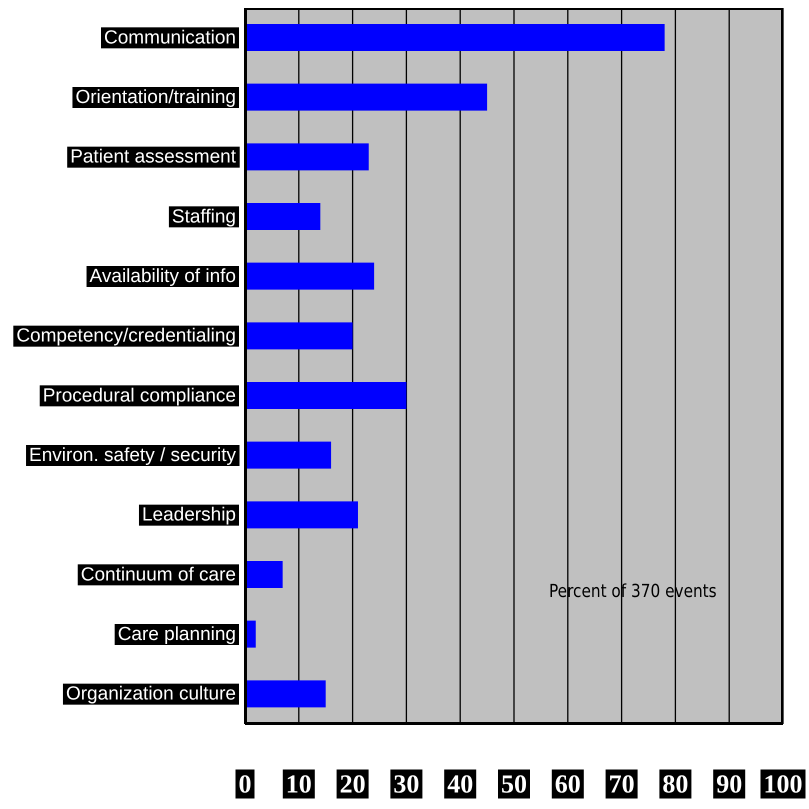 This screenshot has width=809, height=809. I want to click on y-tick-label: Orientation/training, so click(155, 97).